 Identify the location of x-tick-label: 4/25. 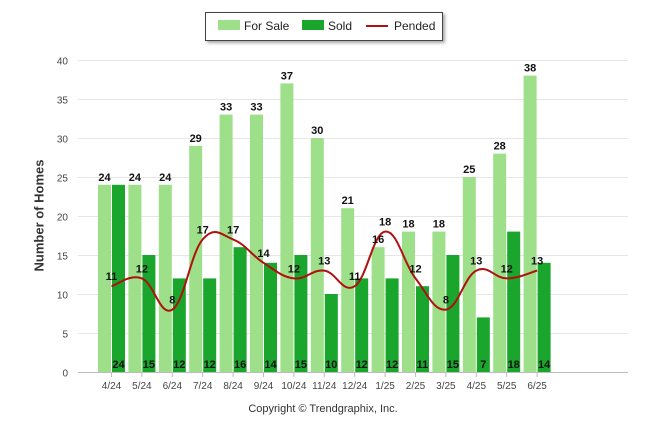
(477, 386).